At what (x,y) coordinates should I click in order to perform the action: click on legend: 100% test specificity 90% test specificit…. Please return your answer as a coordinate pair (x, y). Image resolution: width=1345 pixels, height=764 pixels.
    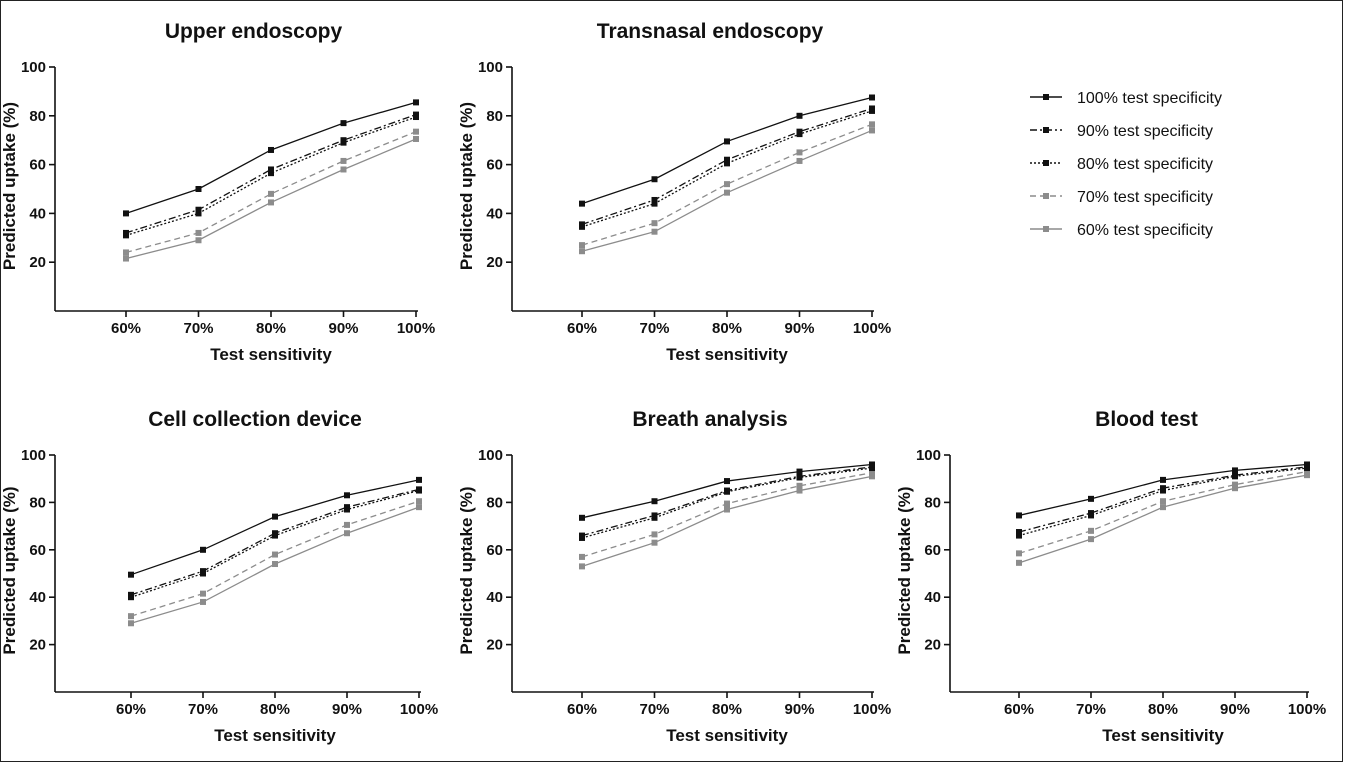
    Looking at the image, I should click on (1126, 164).